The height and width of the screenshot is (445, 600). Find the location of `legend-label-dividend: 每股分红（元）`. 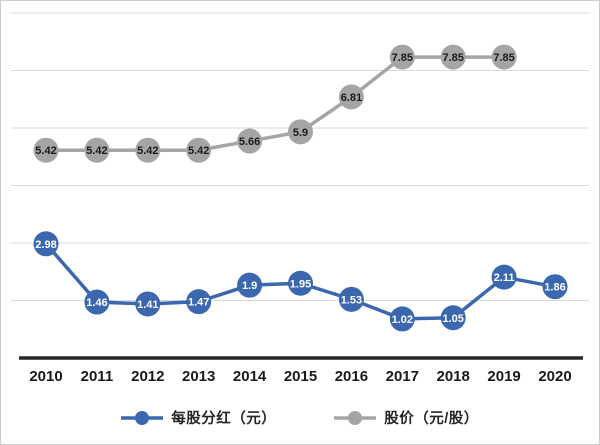

legend-label-dividend: 每股分红（元） is located at coordinates (224, 419).